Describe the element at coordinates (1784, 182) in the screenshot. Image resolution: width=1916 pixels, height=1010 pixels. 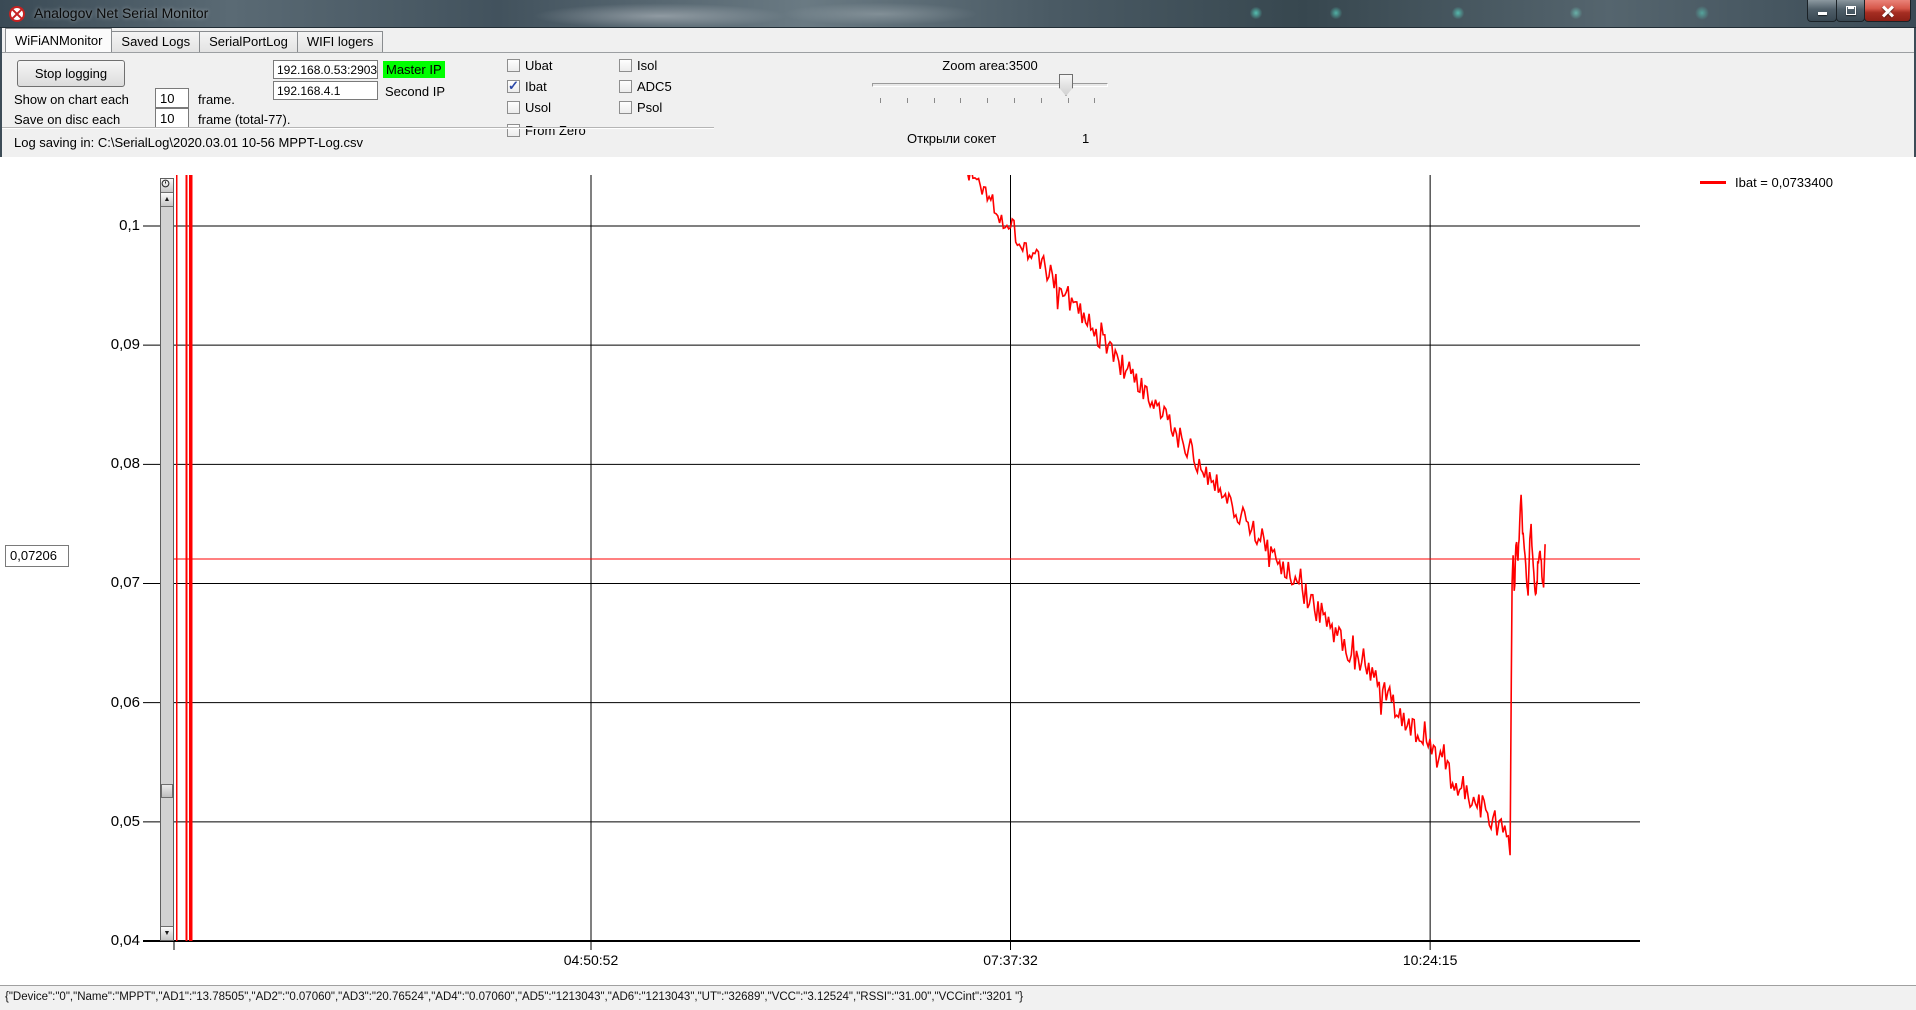
I see `legend-text: Ibat = 0,0733400` at that location.